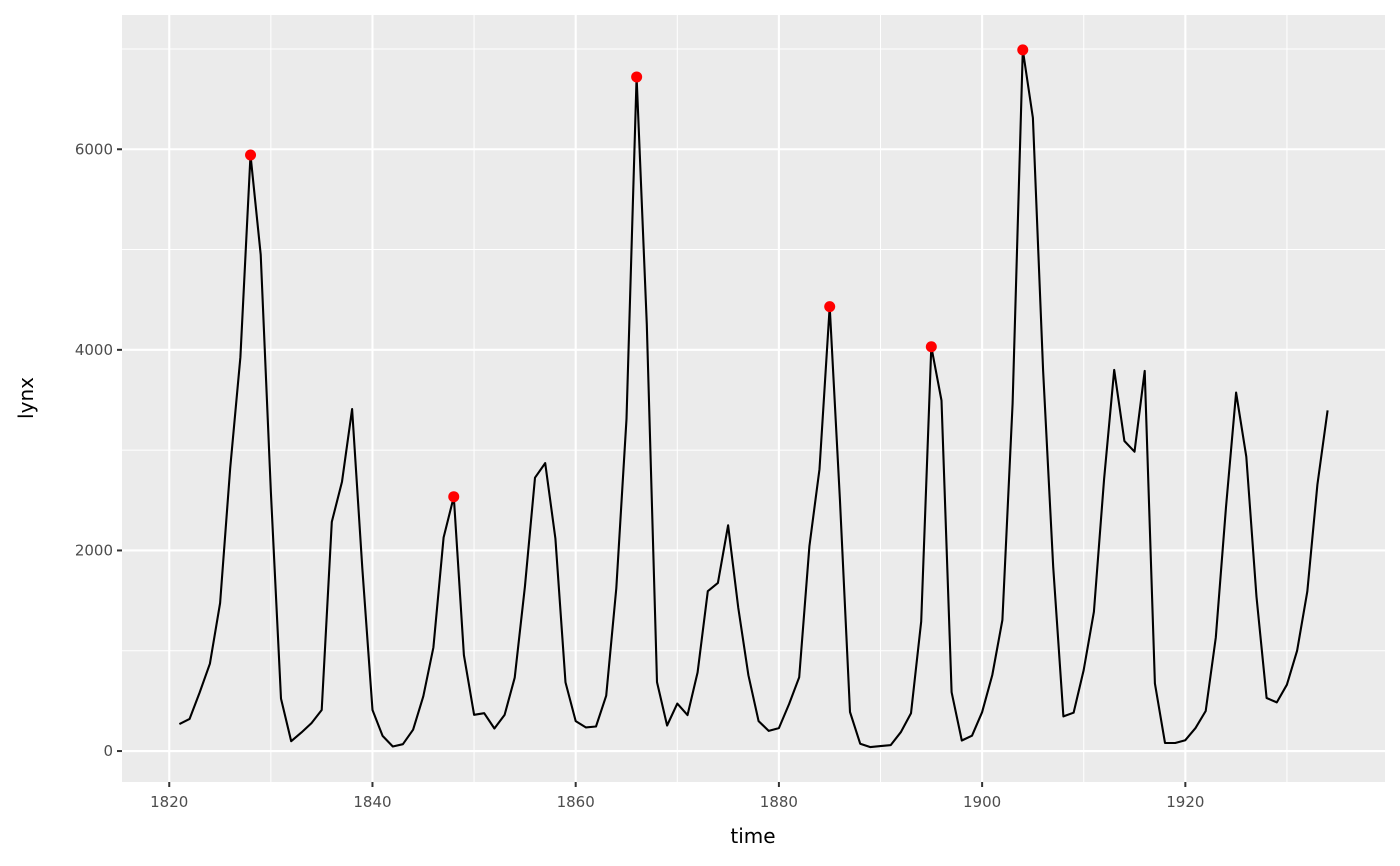 Image resolution: width=1400 pixels, height=866 pixels. I want to click on x-tick-label: 1840, so click(372, 802).